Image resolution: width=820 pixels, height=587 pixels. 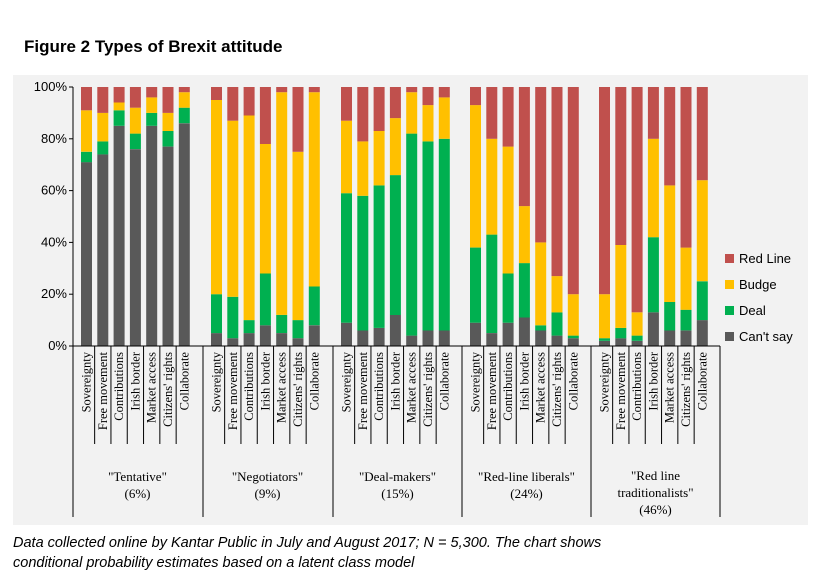 I want to click on legend-swatch-deal, so click(x=729, y=310).